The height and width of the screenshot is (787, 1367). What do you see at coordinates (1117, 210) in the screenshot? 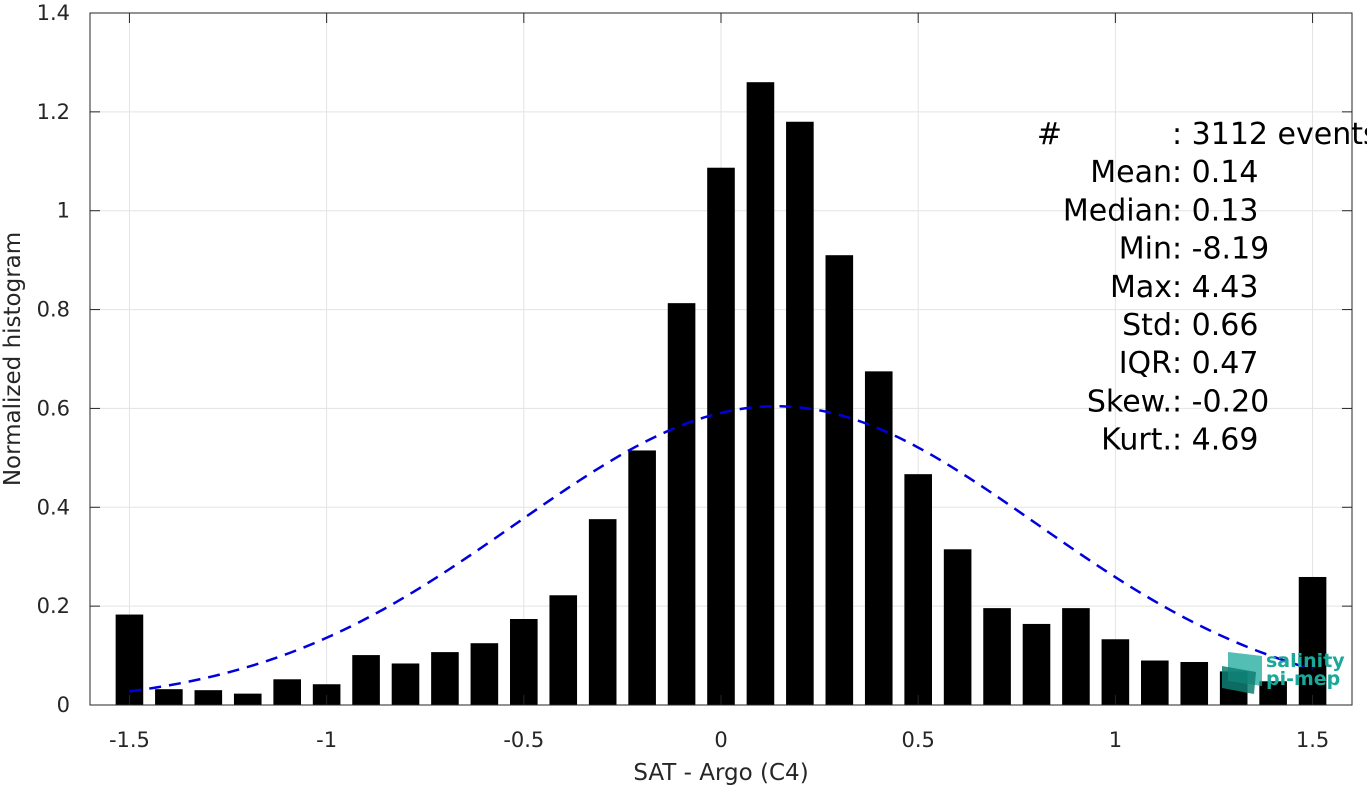
I see `stats-label: Median` at bounding box center [1117, 210].